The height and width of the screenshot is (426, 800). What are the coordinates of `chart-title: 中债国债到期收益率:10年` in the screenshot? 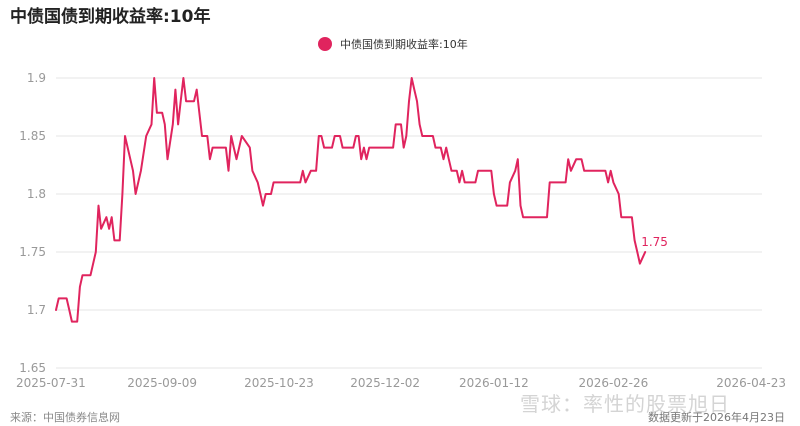 It's located at (110, 17).